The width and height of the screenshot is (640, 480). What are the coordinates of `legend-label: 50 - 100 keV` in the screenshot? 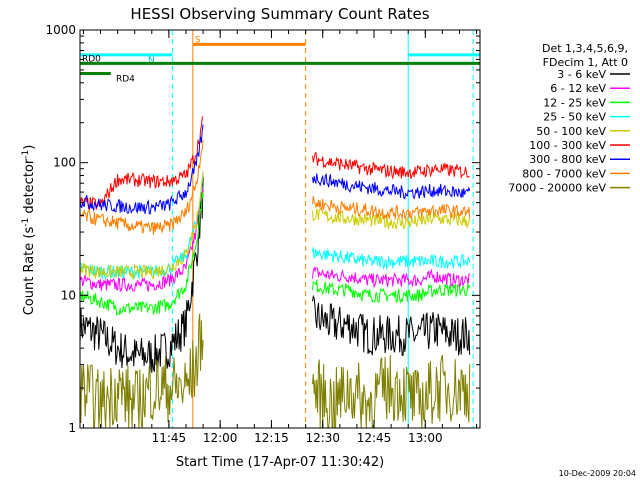 It's located at (571, 131).